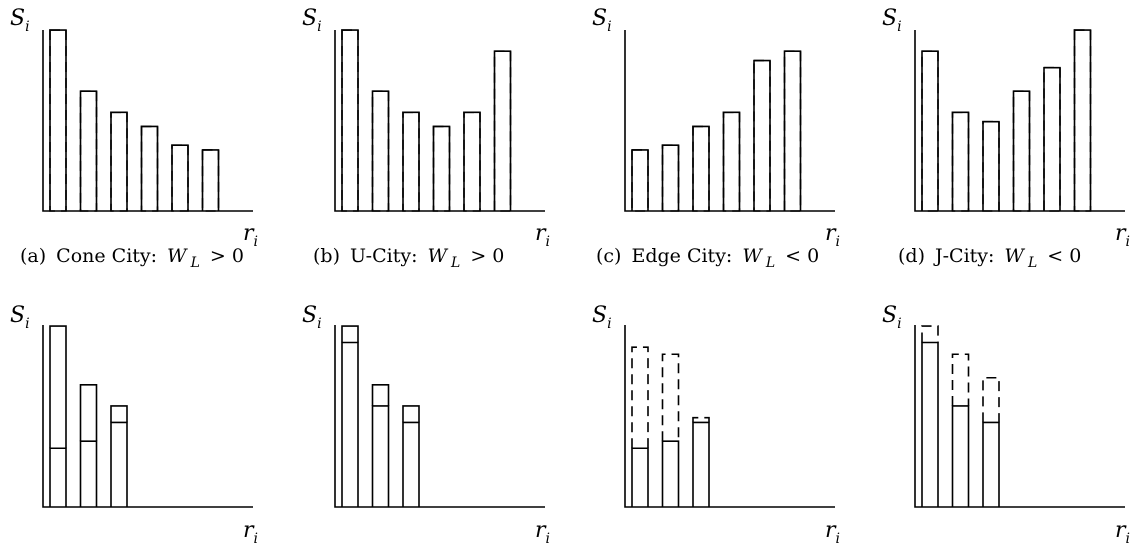 This screenshot has height=545, width=1144. I want to click on panel-j: Si ri, so click(1006, 128).